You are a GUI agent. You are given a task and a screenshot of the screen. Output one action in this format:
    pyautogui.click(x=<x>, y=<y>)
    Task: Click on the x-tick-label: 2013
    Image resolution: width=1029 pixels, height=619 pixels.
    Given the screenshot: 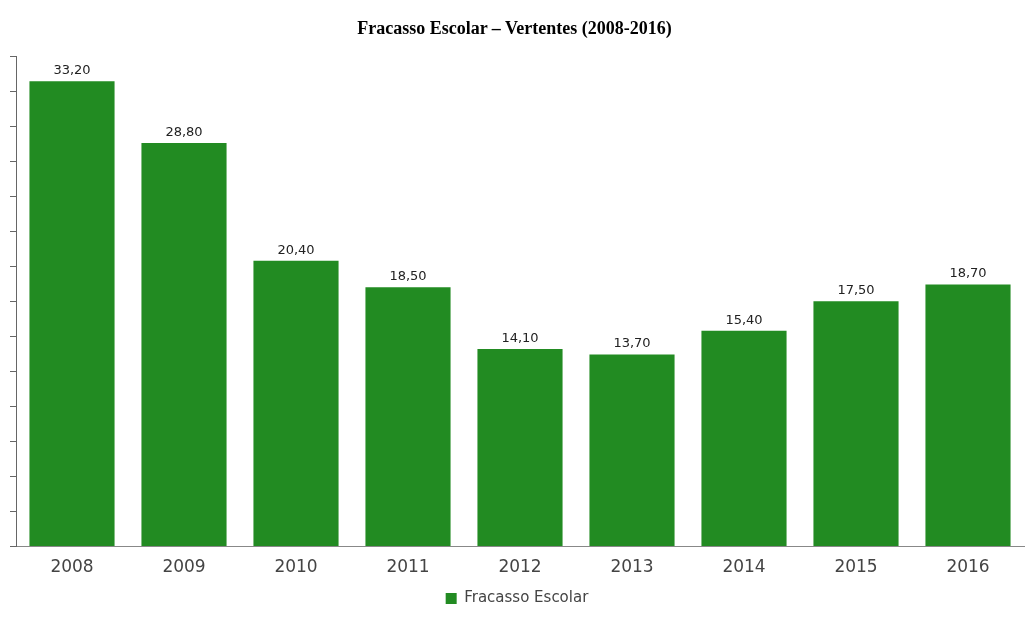 What is the action you would take?
    pyautogui.click(x=632, y=566)
    